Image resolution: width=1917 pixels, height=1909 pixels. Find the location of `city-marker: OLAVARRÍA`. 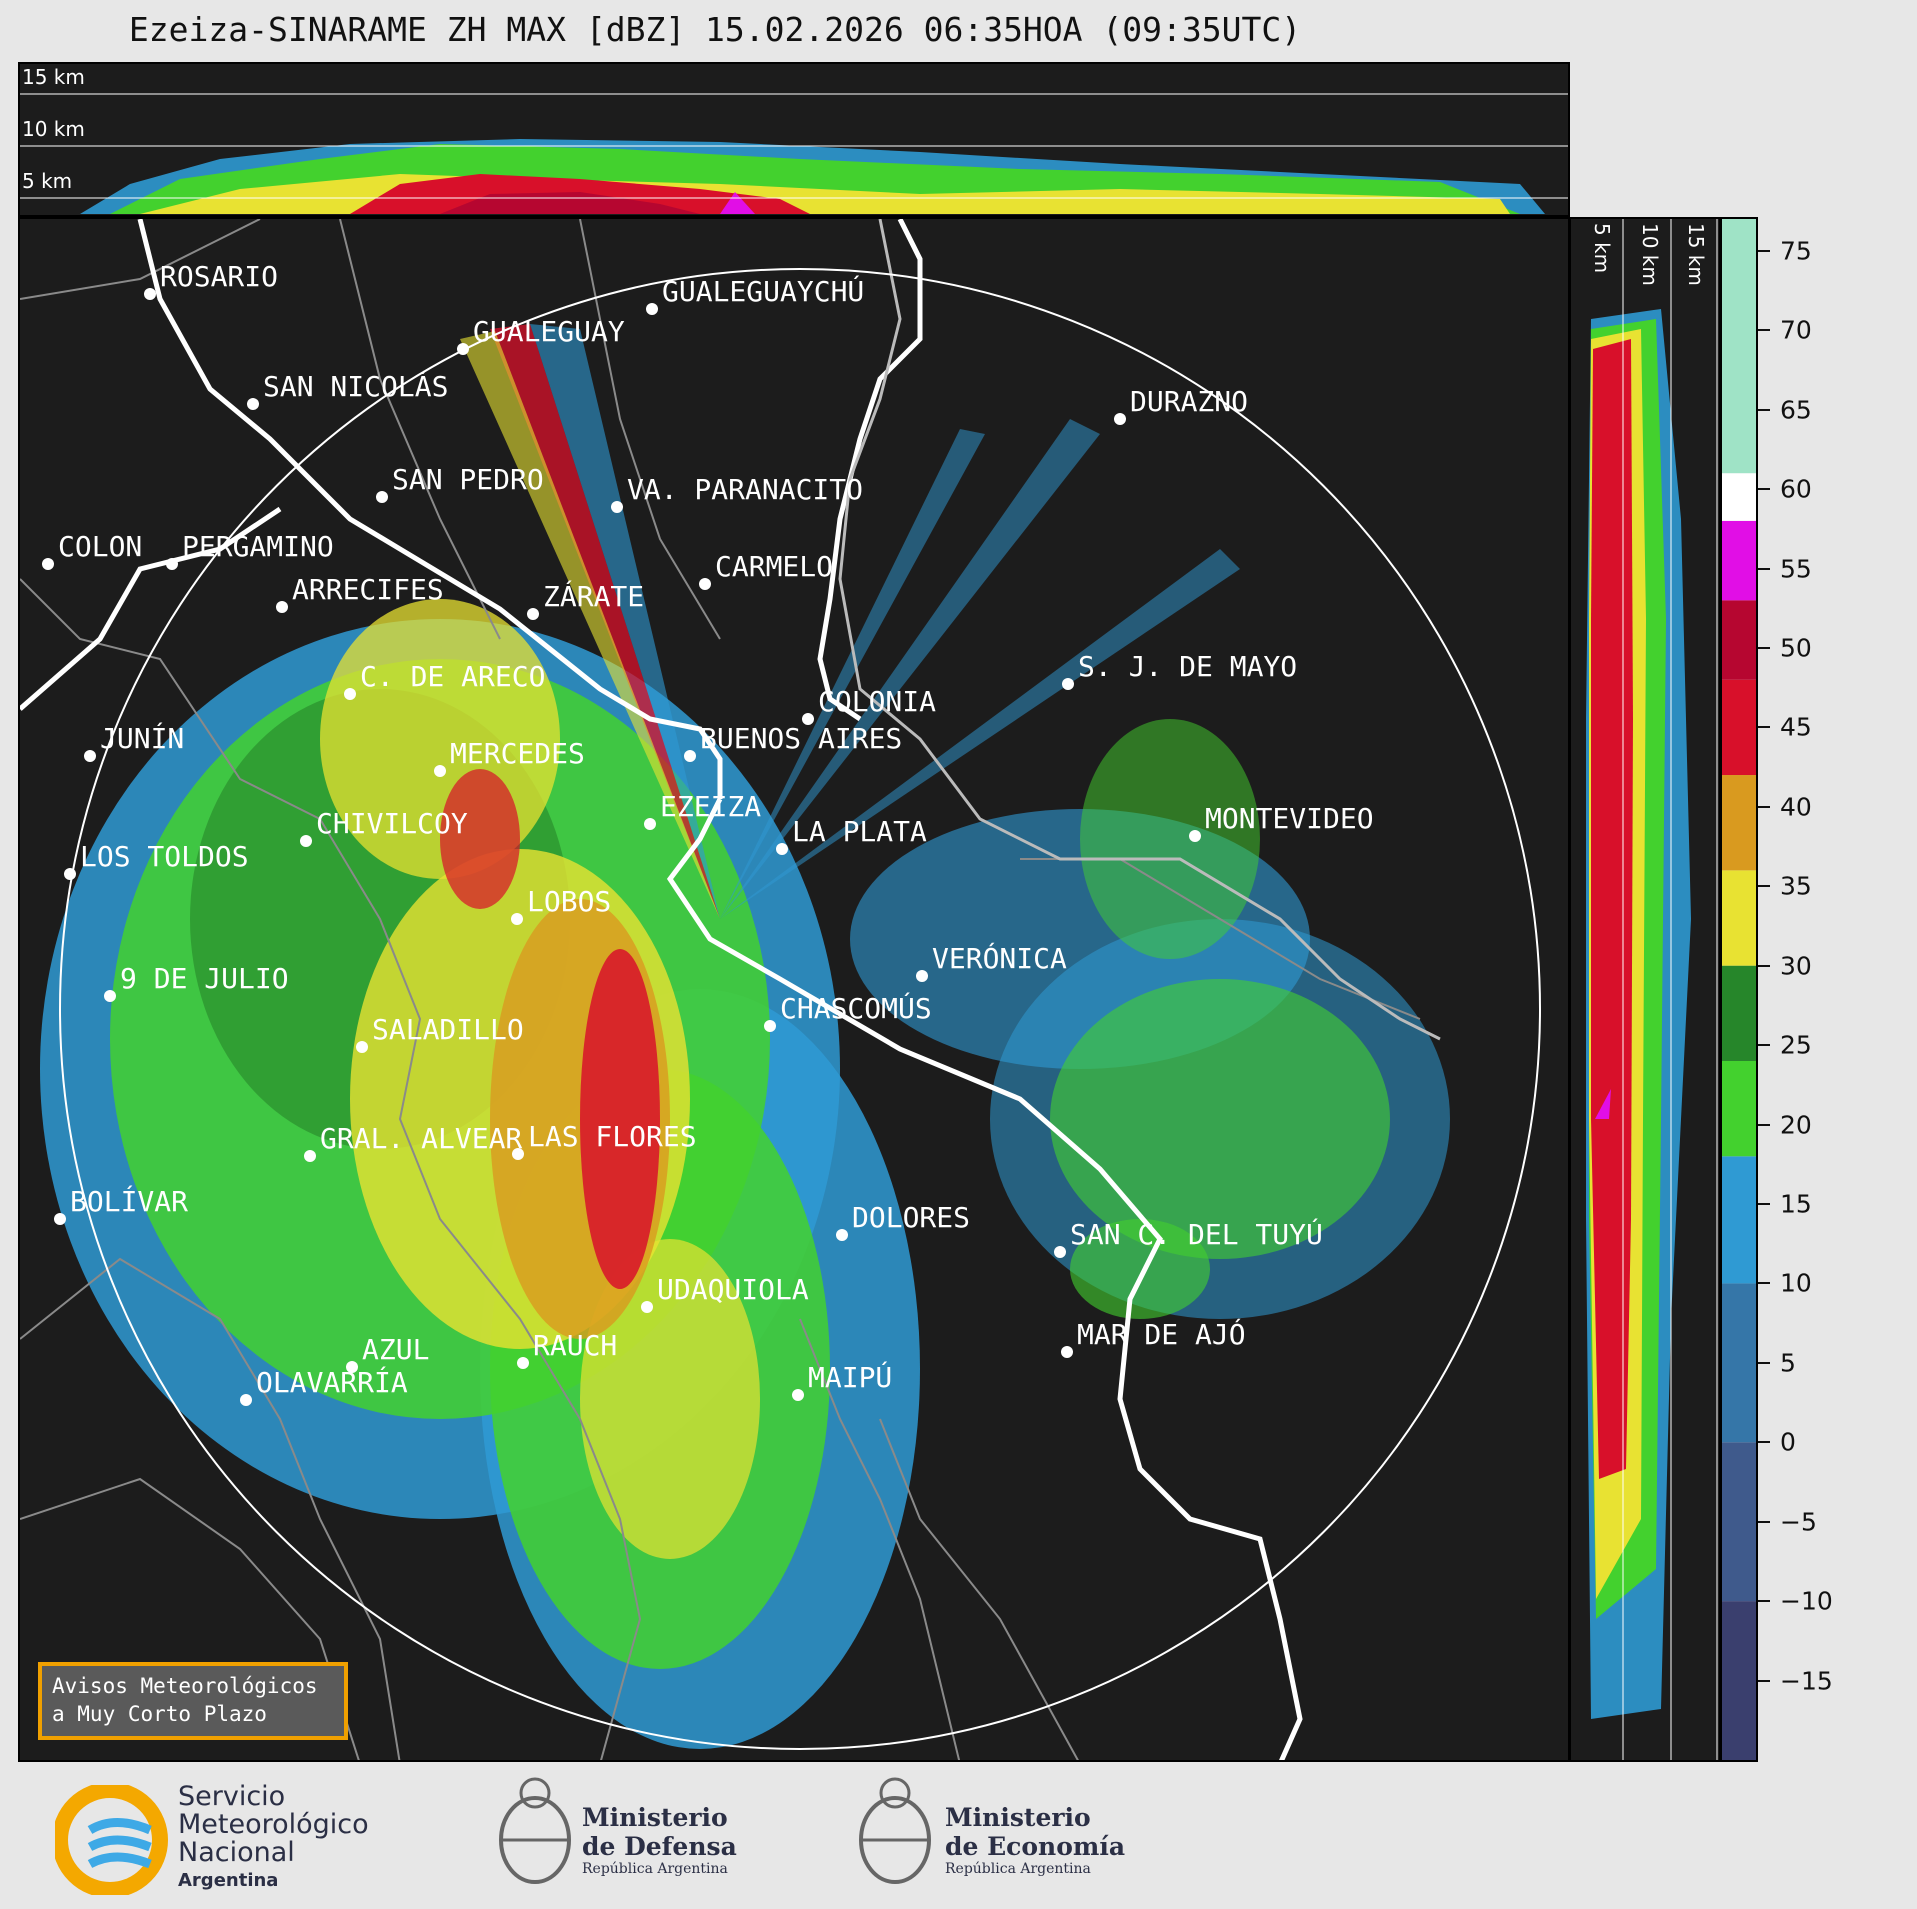

city-marker: OLAVARRÍA is located at coordinates (324, 1385).